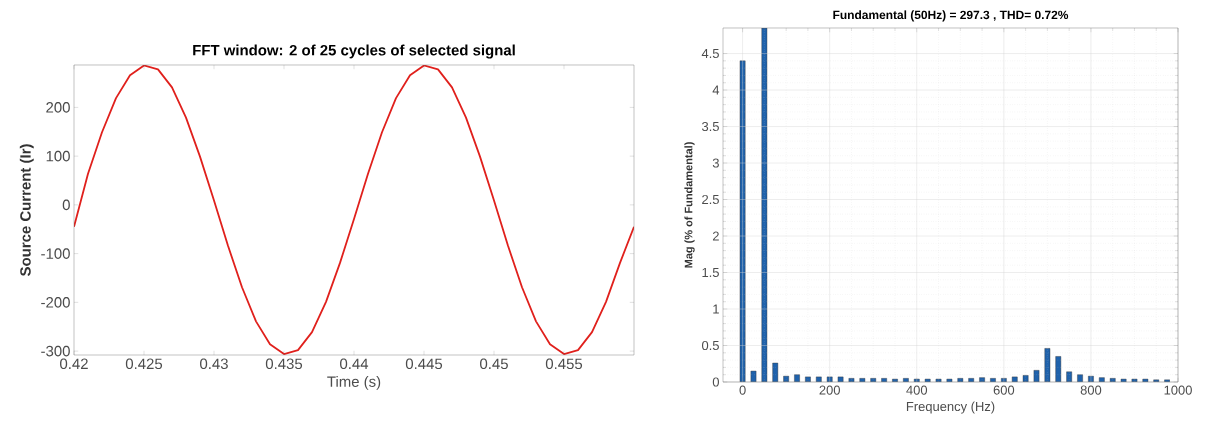  I want to click on x-tick-label: 0.44, so click(354, 364).